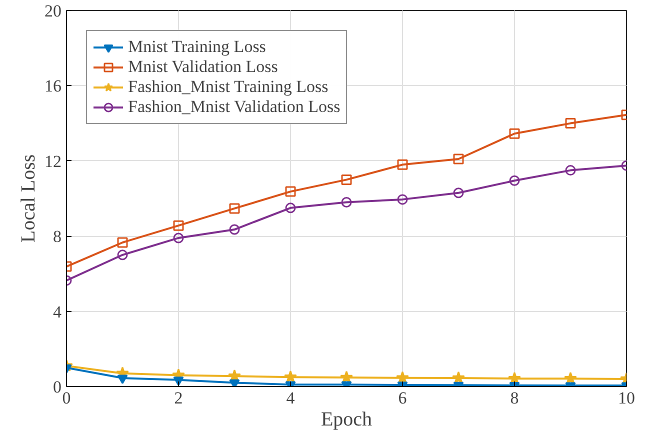 The image size is (648, 439). I want to click on legend-label: Fashion_Mnist Validation Loss, so click(234, 107).